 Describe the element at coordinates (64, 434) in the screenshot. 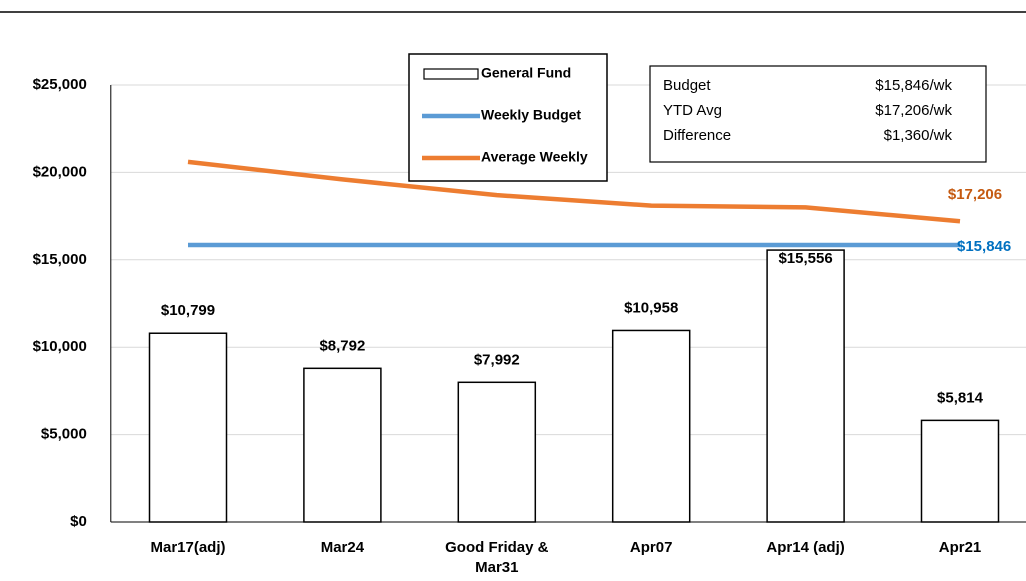

I see `y-tick-label: $5,000` at that location.